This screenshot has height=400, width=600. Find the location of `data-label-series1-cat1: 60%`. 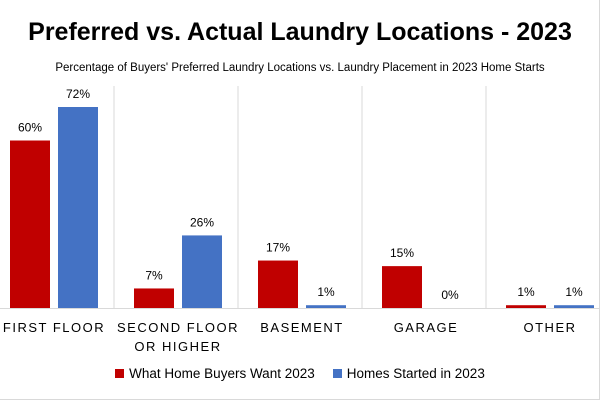

data-label-series1-cat1: 60% is located at coordinates (30, 128).